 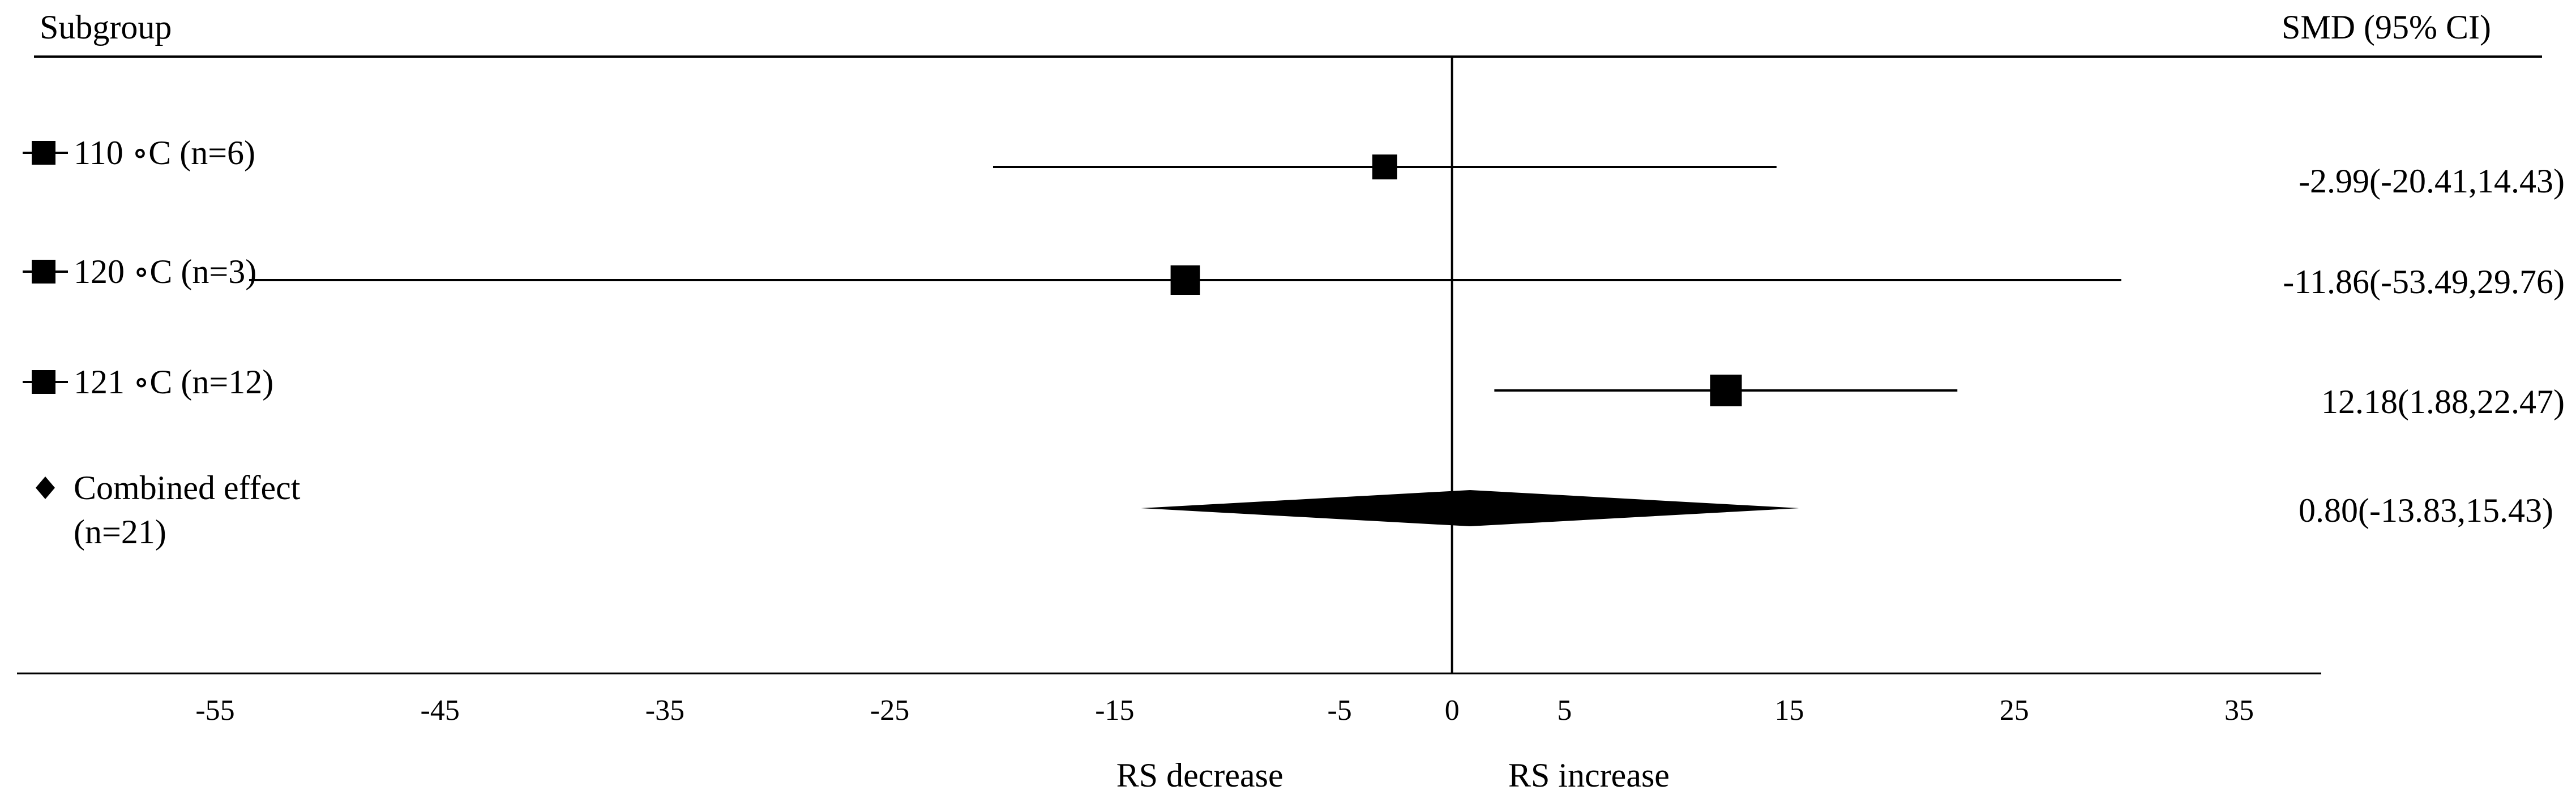 What do you see at coordinates (1115, 710) in the screenshot?
I see `x-tick-label: -15` at bounding box center [1115, 710].